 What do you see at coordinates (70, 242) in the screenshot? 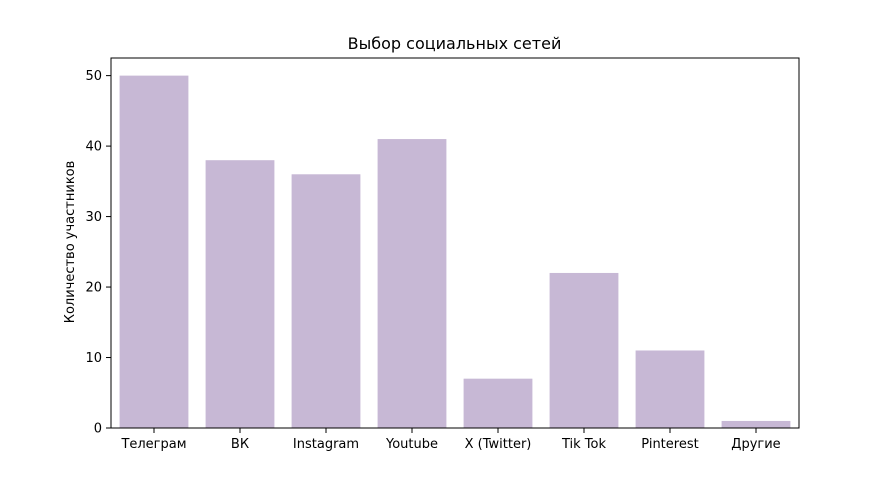
I see `y-axis-label: Количество участников` at bounding box center [70, 242].